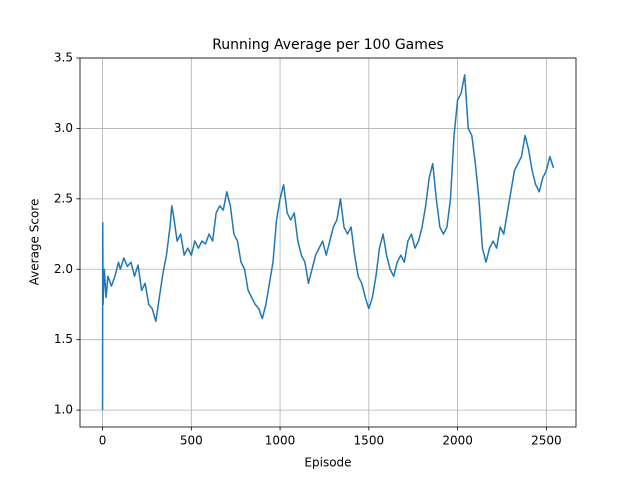 The width and height of the screenshot is (640, 480). Describe the element at coordinates (191, 441) in the screenshot. I see `x-tick-label: 500` at that location.